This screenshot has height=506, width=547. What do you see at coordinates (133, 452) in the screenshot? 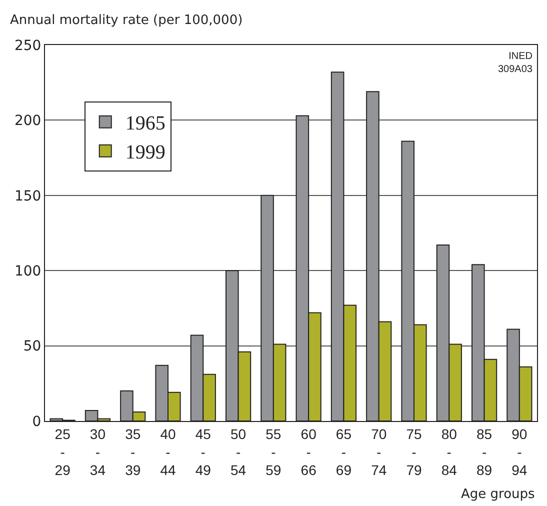
I see `x-tick-label: 35 - 39` at bounding box center [133, 452].